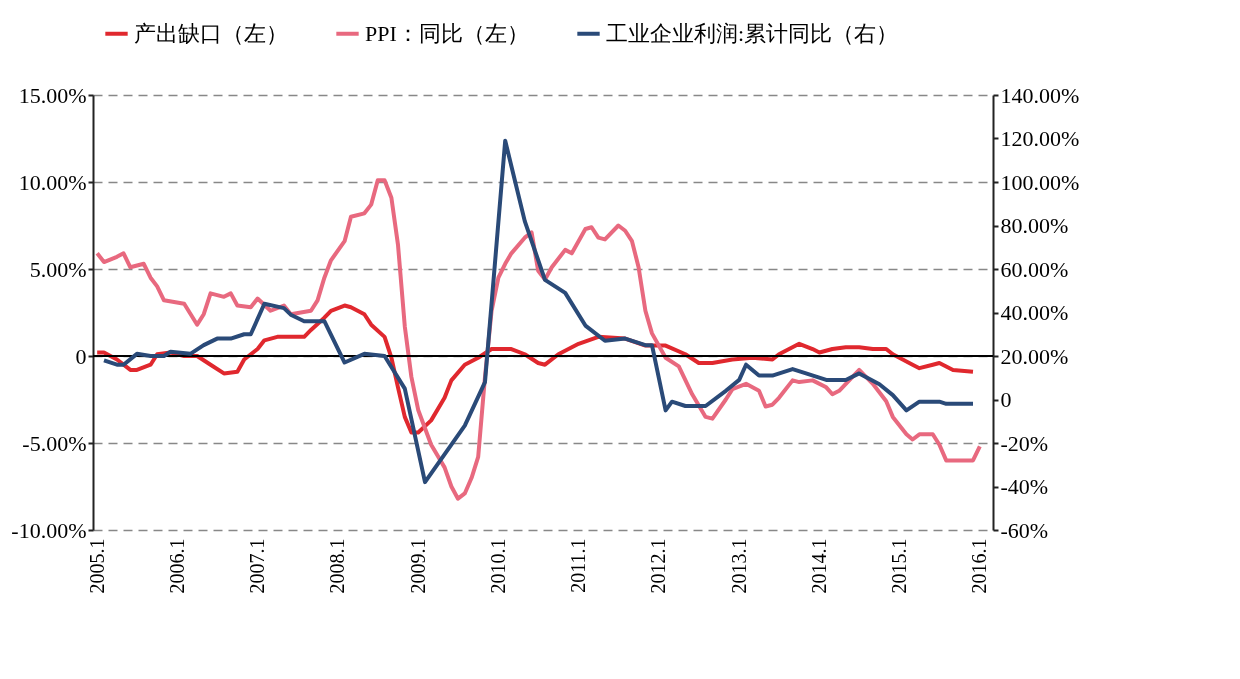 The height and width of the screenshot is (679, 1240). I want to click on x-tick-label: 2015.1, so click(899, 566).